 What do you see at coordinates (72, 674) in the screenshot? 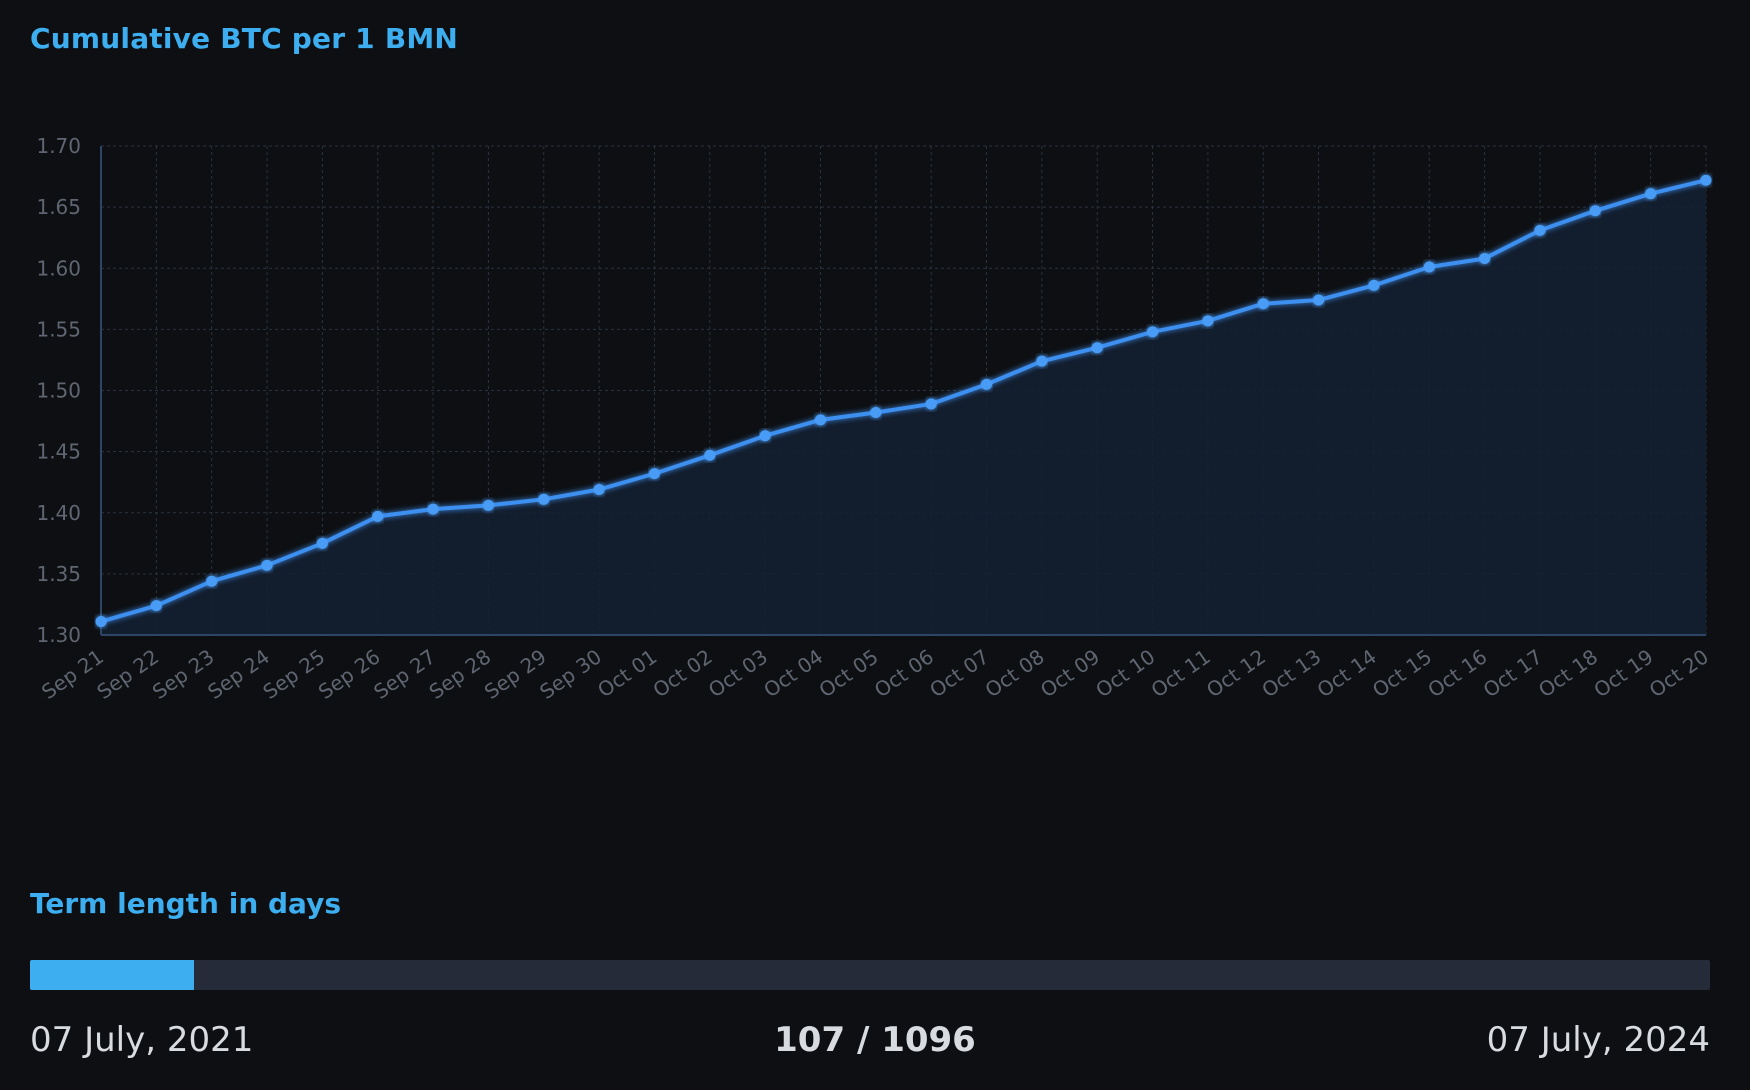
I see `x-tick-label: Sep 21` at bounding box center [72, 674].